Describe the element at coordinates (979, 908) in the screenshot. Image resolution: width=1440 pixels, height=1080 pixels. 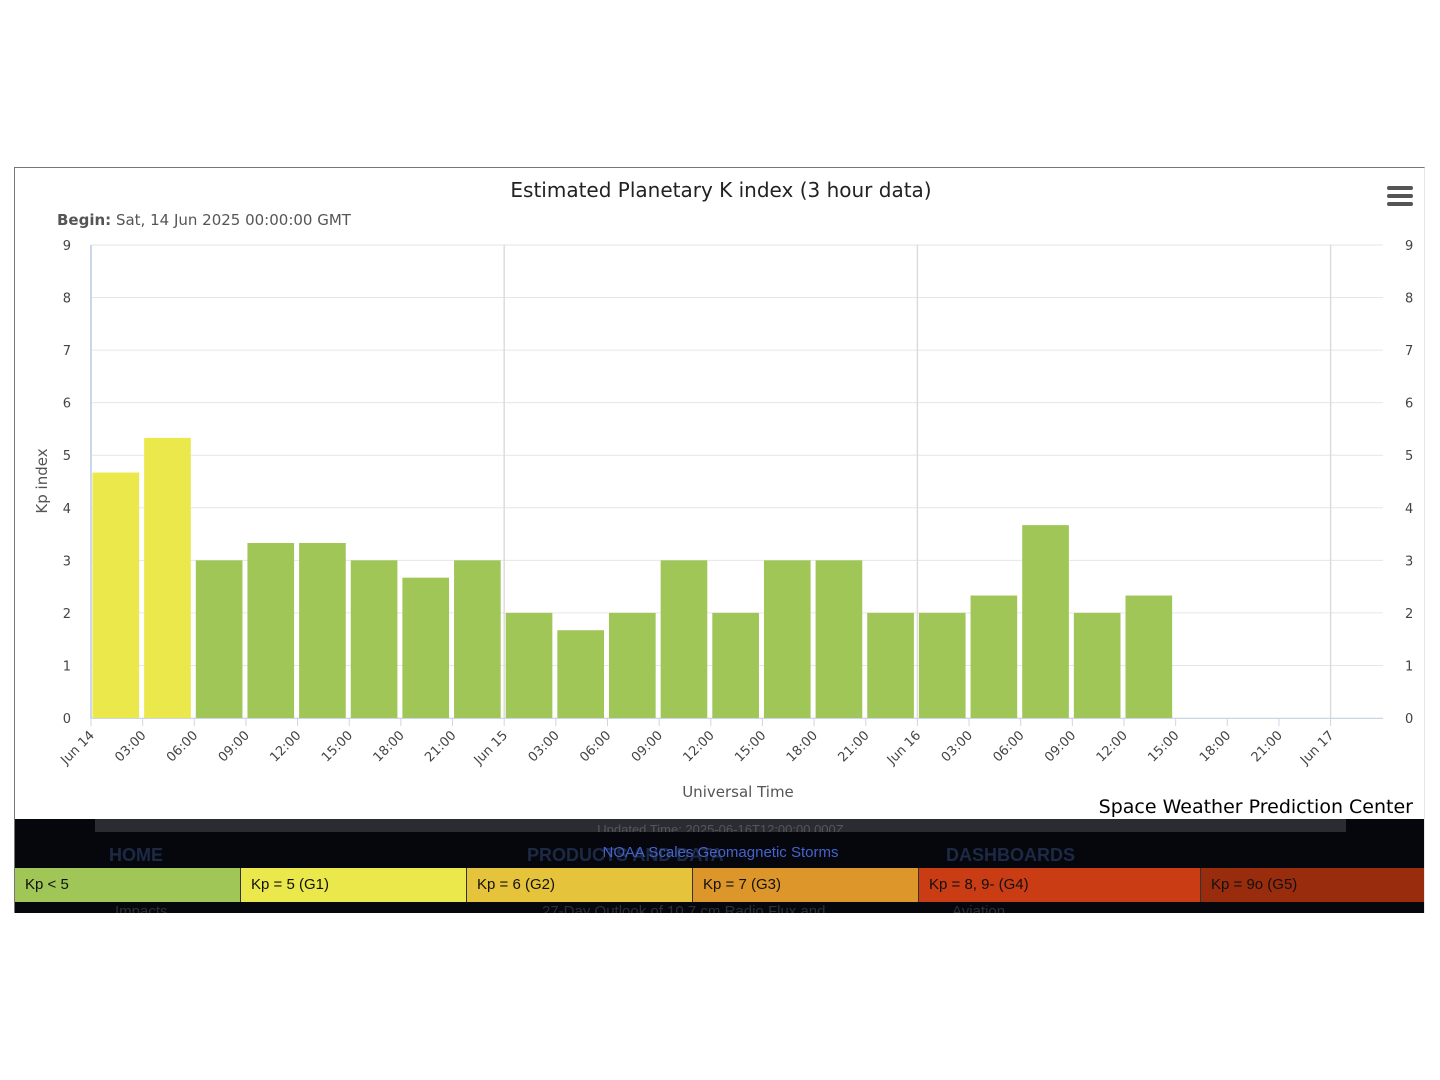
I see `link-aviation: Aviation` at that location.